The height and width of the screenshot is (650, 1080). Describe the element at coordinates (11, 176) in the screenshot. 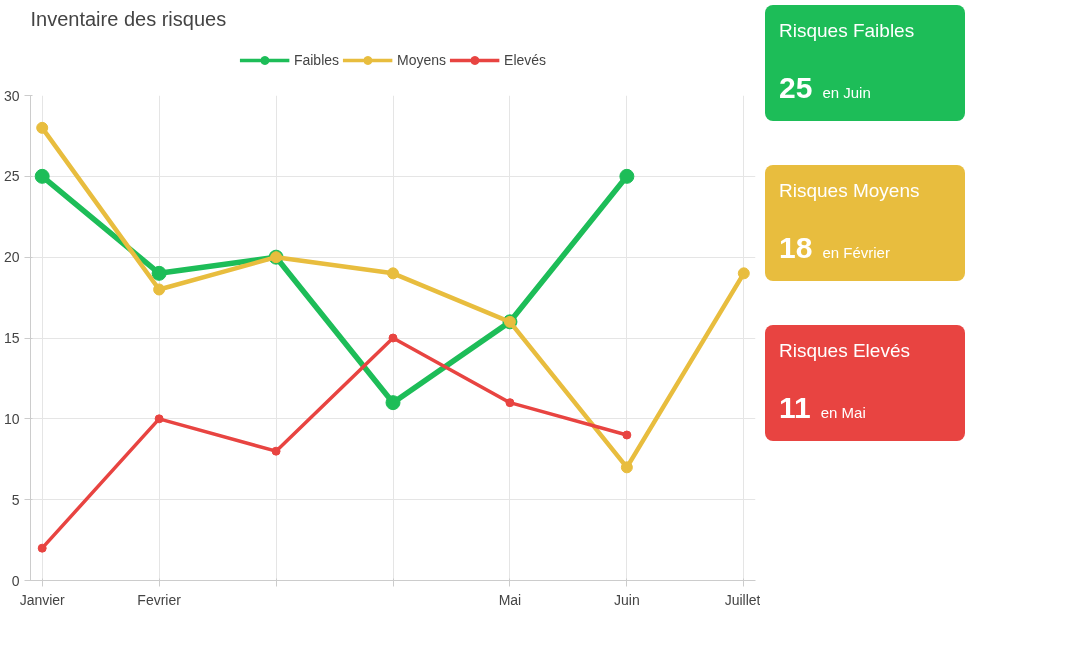

I see `y-tick-label: 25` at that location.